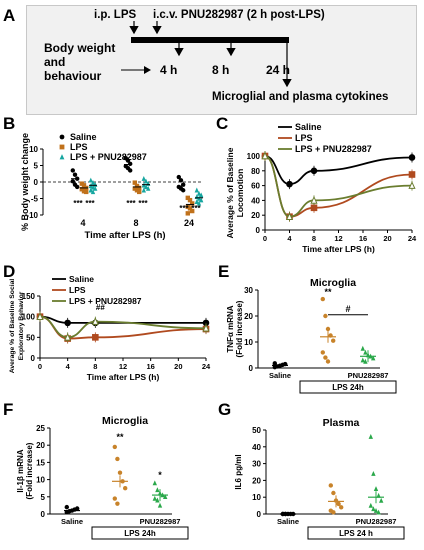 The width and height of the screenshot is (424, 550). Describe the element at coordinates (123, 377) in the screenshot. I see `d-x-label: Time after LPS (h)` at that location.